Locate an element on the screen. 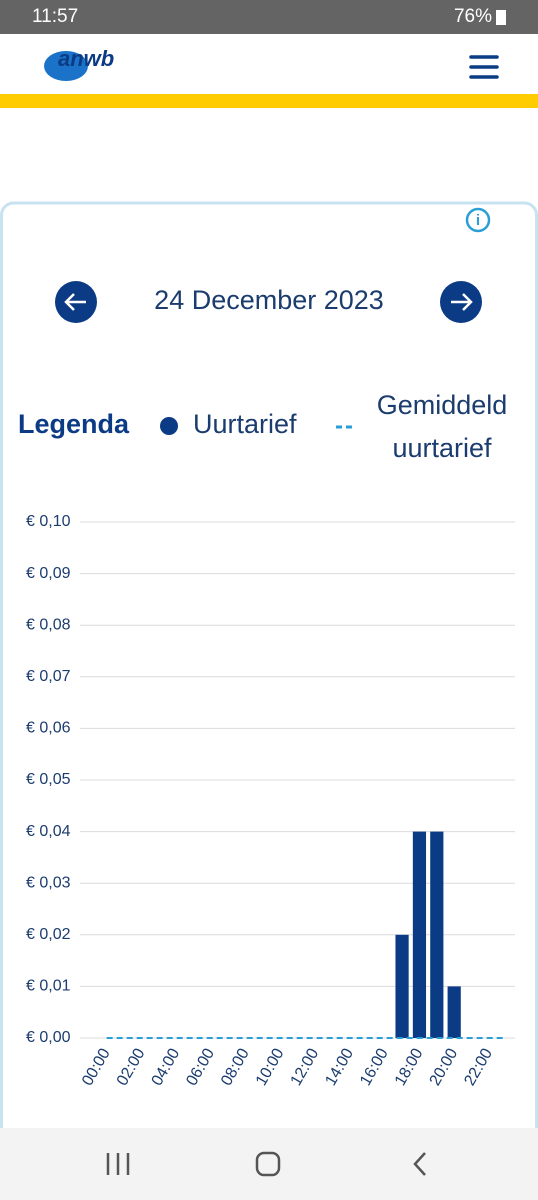 The height and width of the screenshot is (1200, 538). y-tick-label: € 0,08 is located at coordinates (48, 624).